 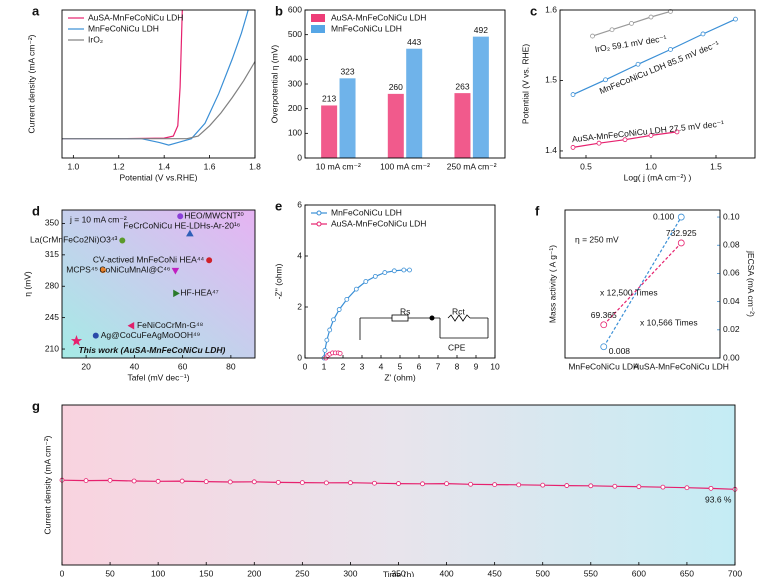 I want to click on x-tick-label: 100, so click(x=158, y=572).